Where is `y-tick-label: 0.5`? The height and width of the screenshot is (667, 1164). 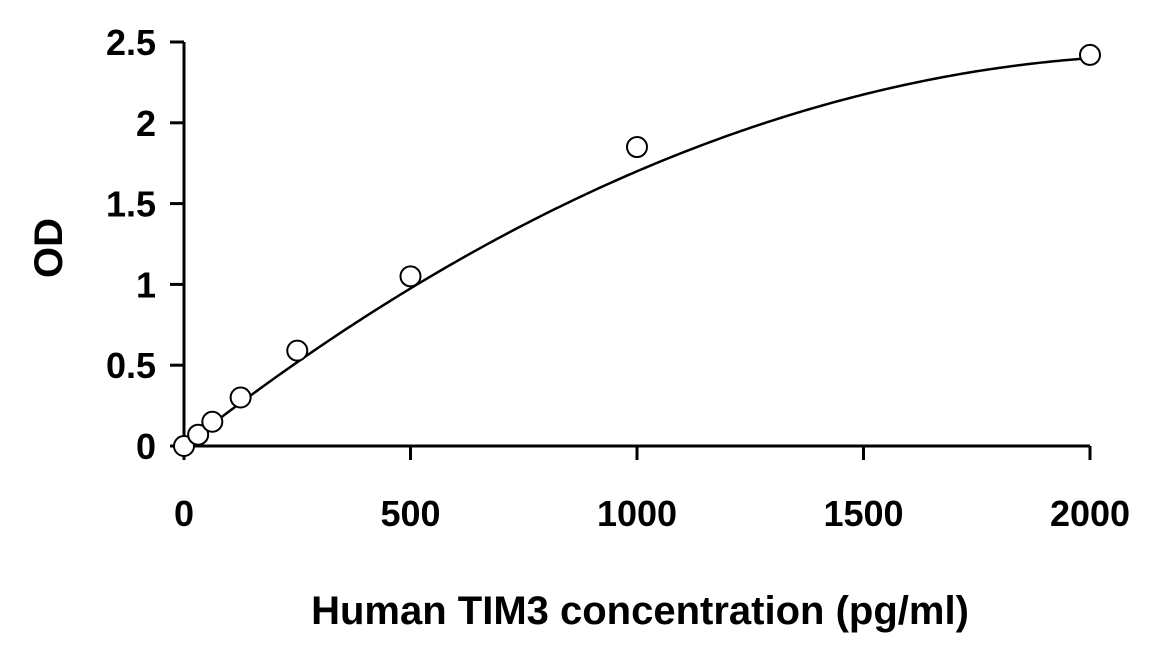 y-tick-label: 0.5 is located at coordinates (131, 365).